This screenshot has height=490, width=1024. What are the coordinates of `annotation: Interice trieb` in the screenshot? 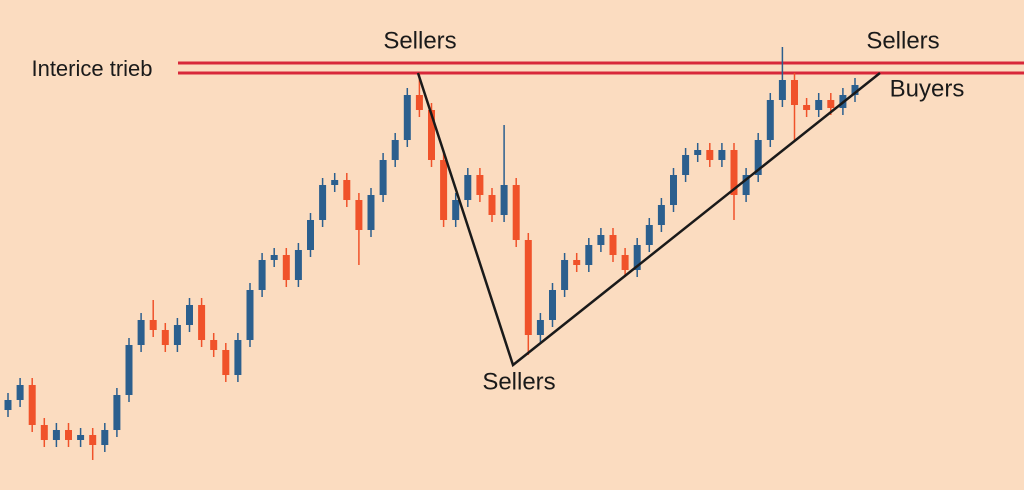 It's located at (91, 68).